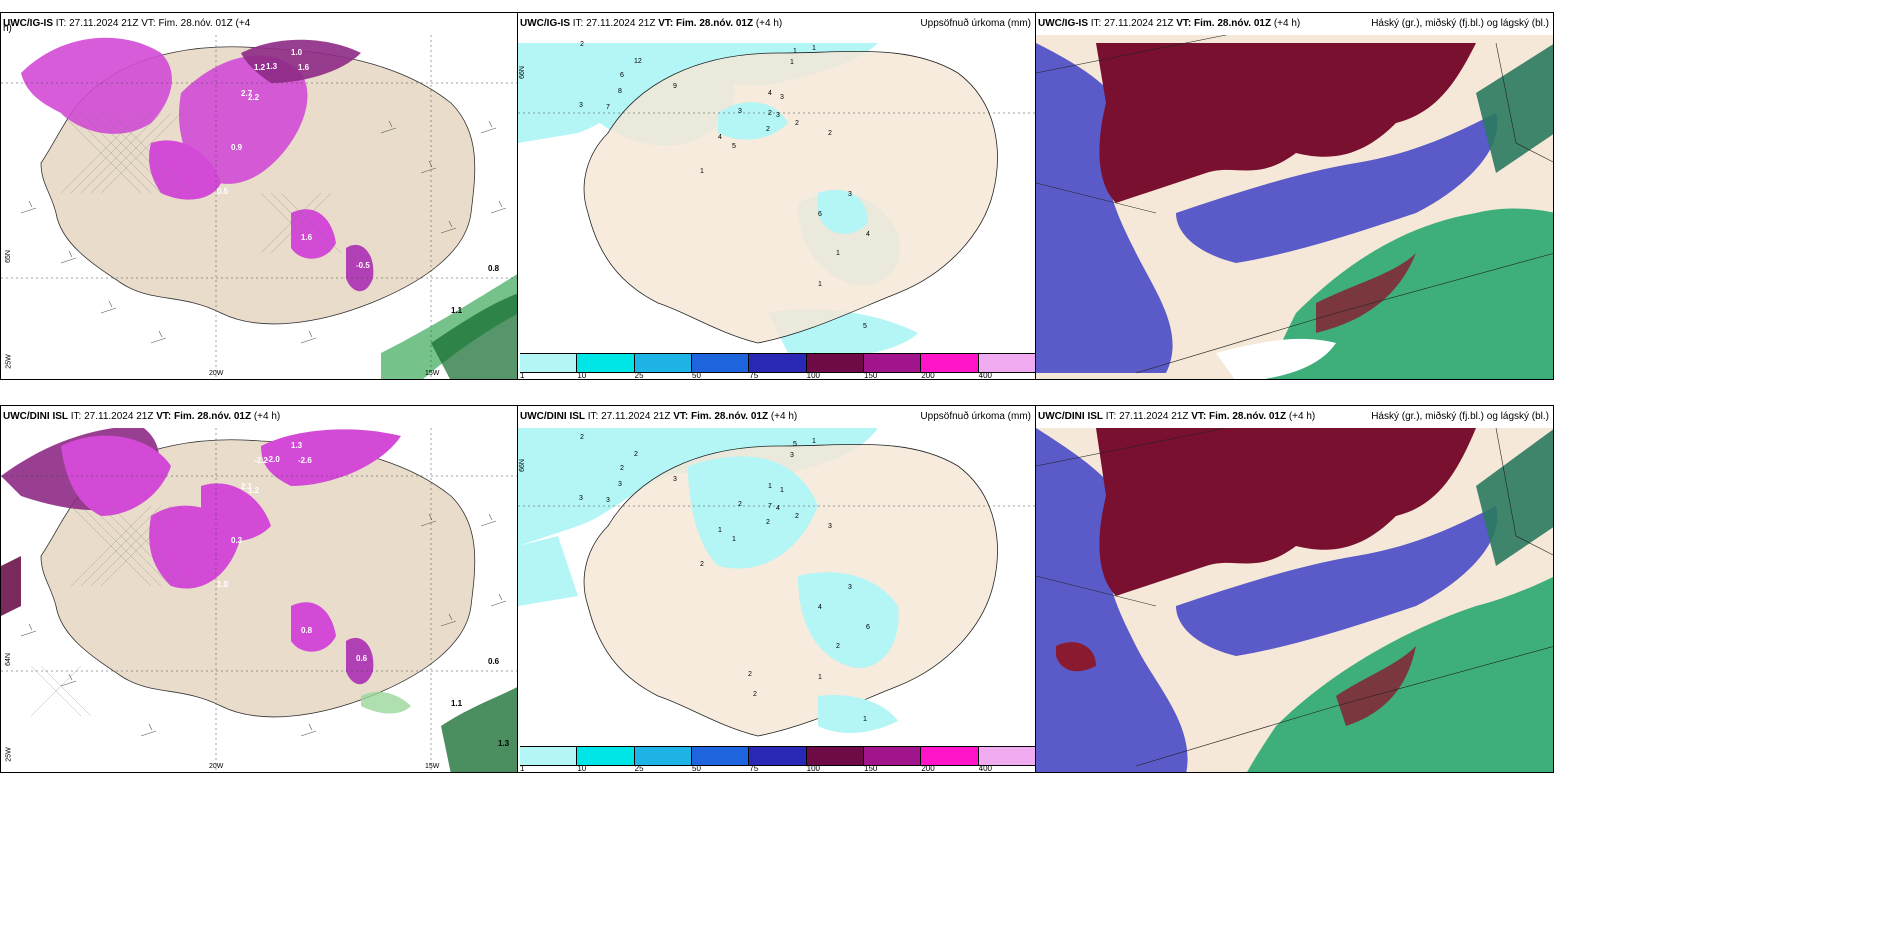 The width and height of the screenshot is (1900, 950). What do you see at coordinates (432, 373) in the screenshot?
I see `row1-lon15-label: 15W` at bounding box center [432, 373].